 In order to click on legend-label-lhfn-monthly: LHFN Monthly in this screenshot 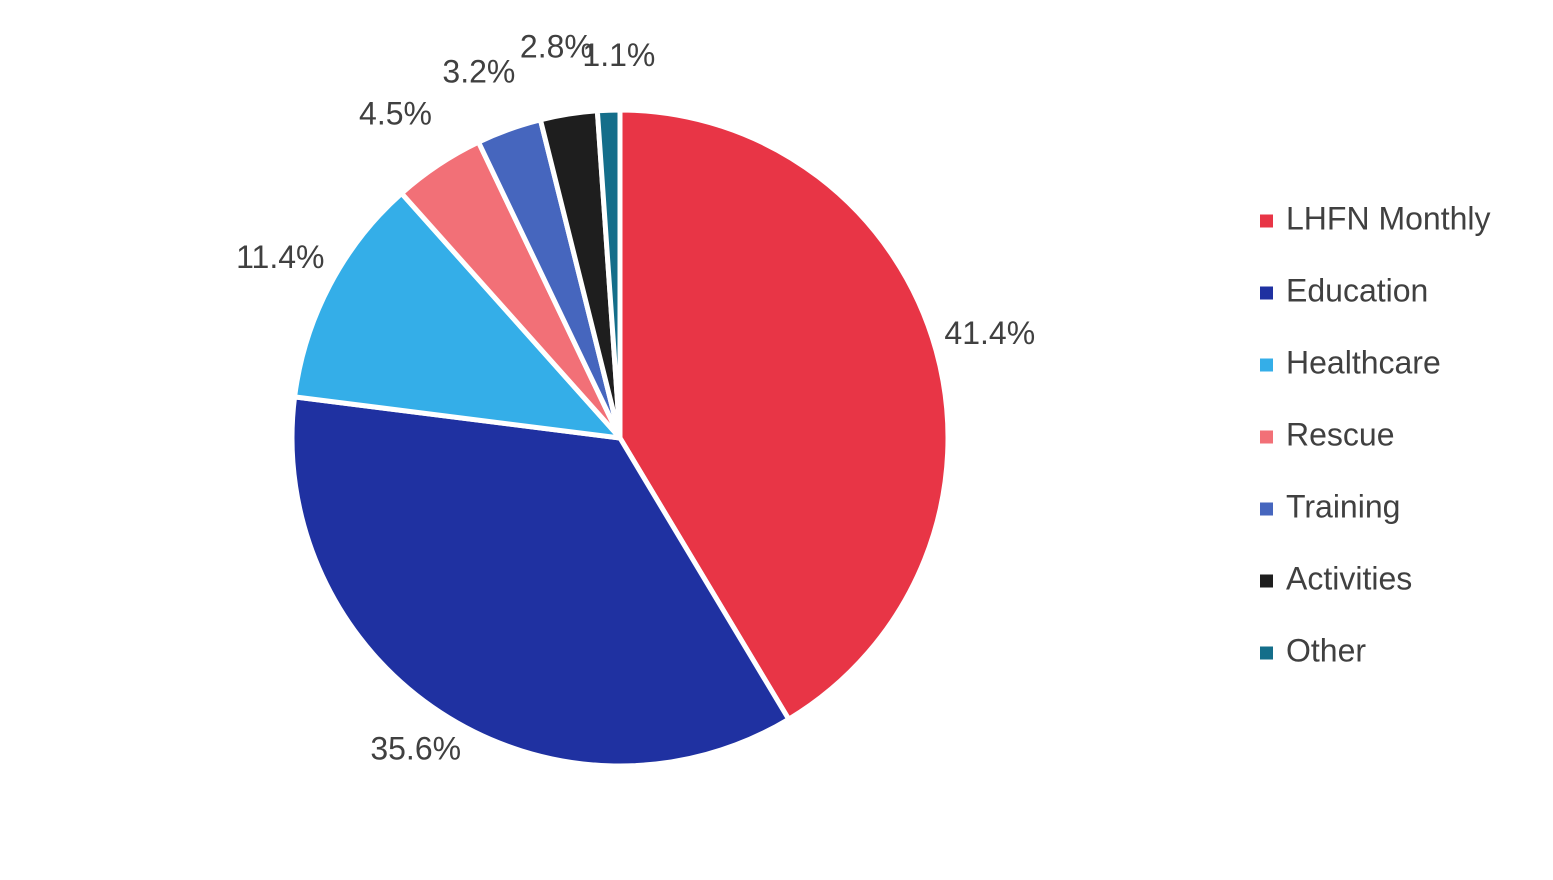, I will do `click(1388, 218)`.